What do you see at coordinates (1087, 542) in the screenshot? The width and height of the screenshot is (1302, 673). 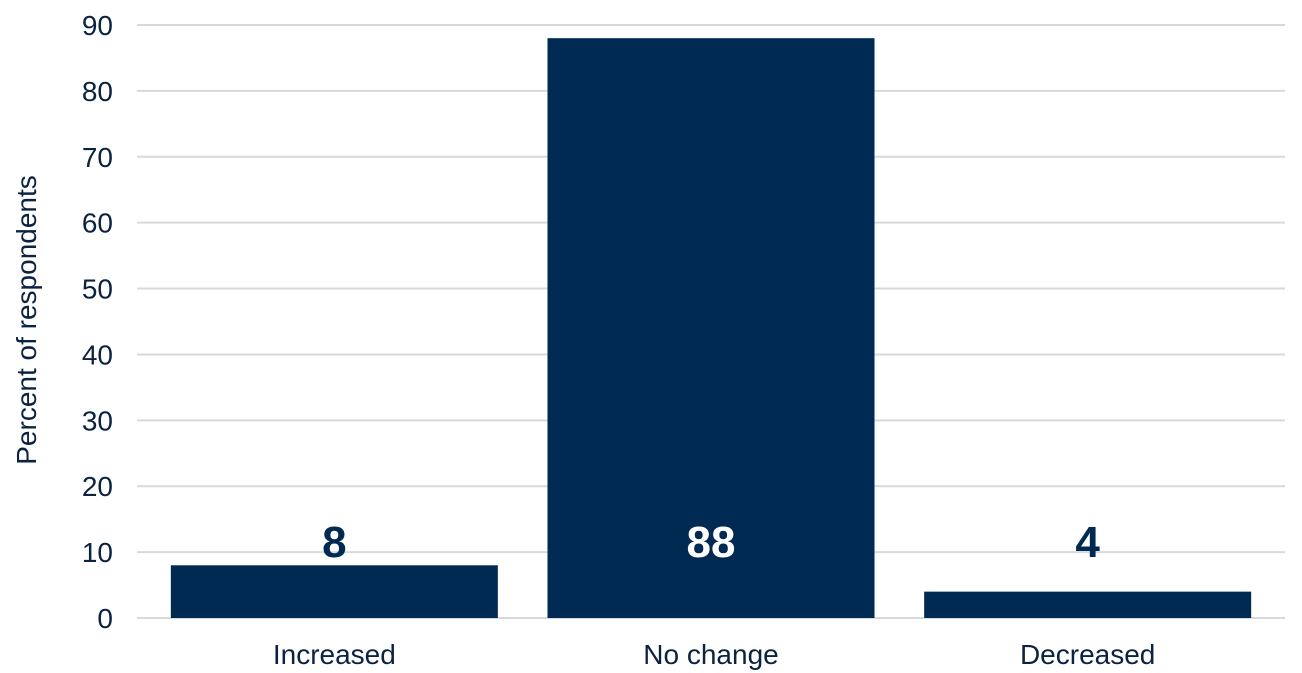 I see `data-label: 4` at bounding box center [1087, 542].